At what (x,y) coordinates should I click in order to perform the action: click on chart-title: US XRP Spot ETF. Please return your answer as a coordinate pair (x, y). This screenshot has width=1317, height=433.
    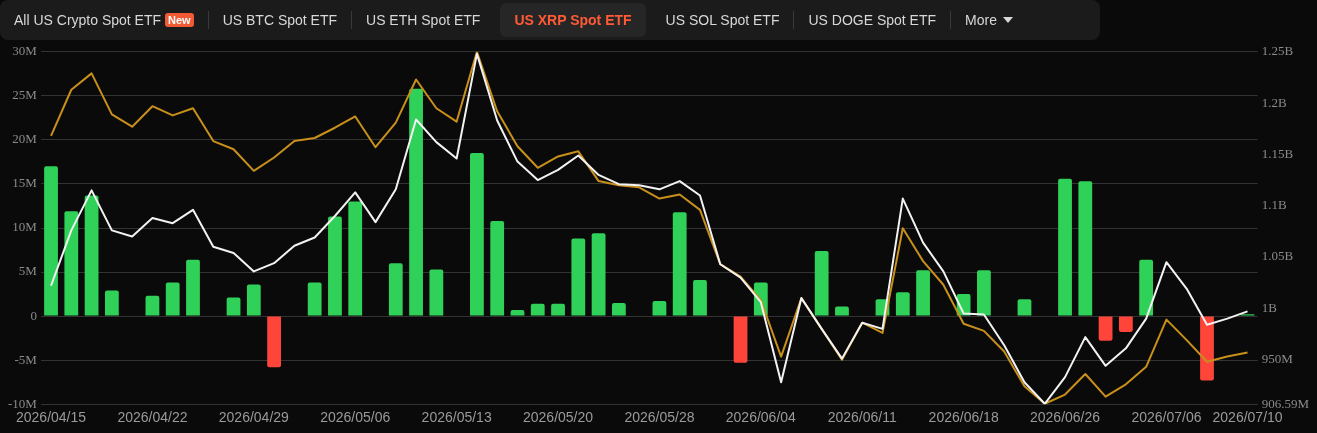
    Looking at the image, I should click on (573, 20).